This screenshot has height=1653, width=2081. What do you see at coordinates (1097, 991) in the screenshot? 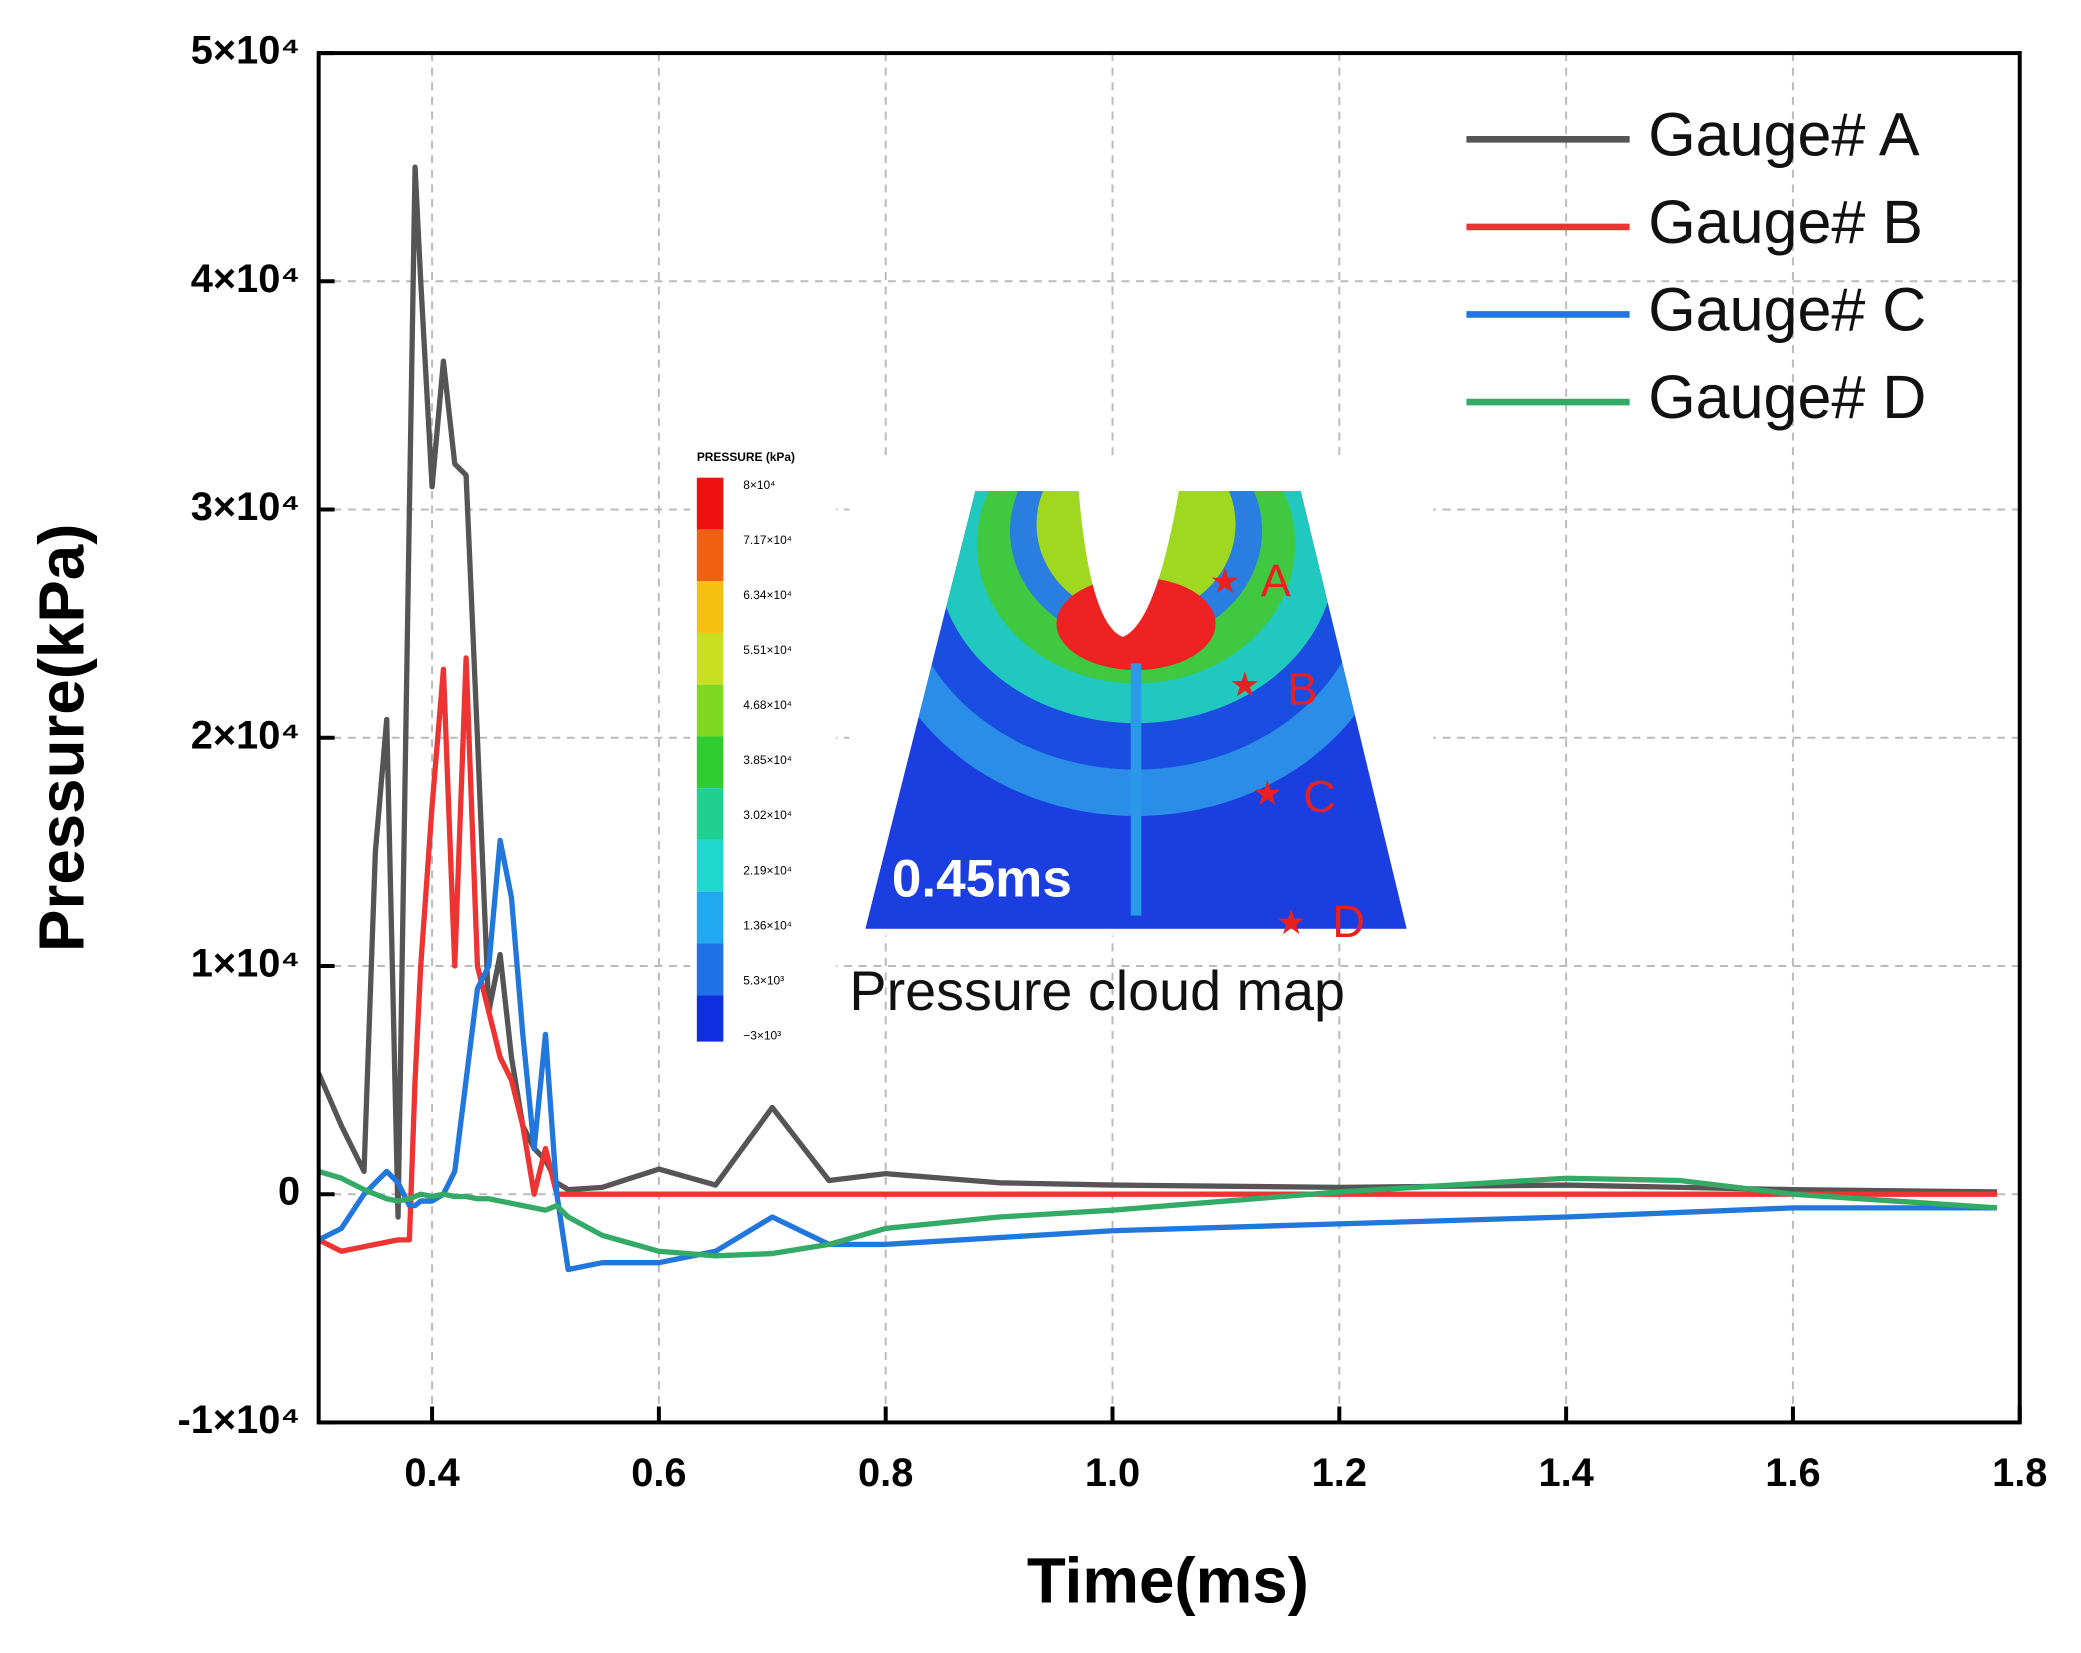
I see `inset-caption: Pressure cloud map` at bounding box center [1097, 991].